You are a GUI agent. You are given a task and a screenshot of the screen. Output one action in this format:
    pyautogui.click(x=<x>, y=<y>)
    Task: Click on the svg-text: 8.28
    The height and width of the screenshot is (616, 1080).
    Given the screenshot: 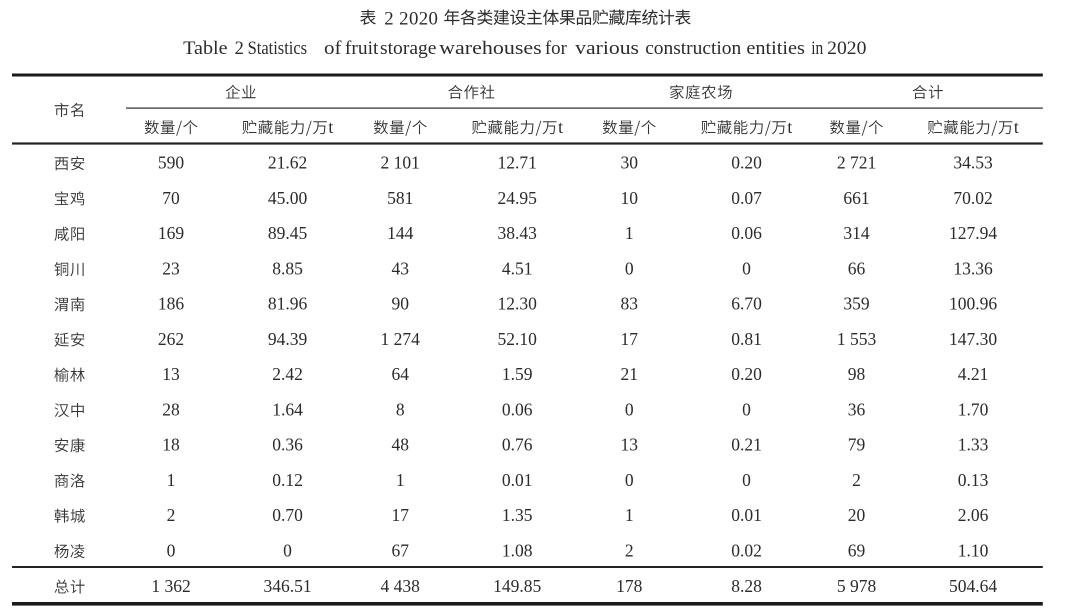 What is the action you would take?
    pyautogui.click(x=746, y=586)
    